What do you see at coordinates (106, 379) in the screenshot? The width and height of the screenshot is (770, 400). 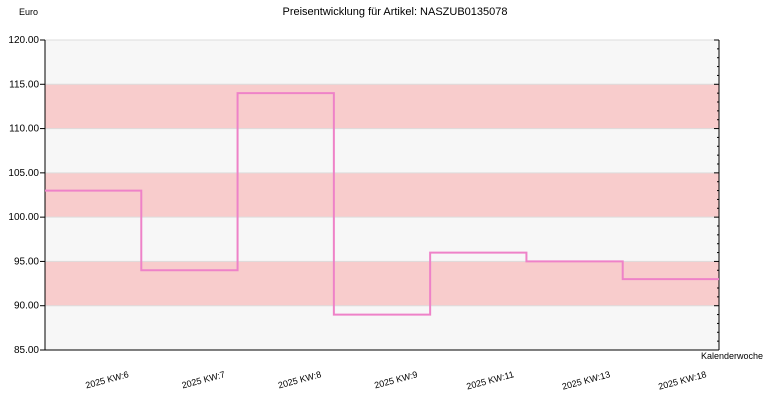 I see `x-tick-label: 2025 KW:6` at bounding box center [106, 379].